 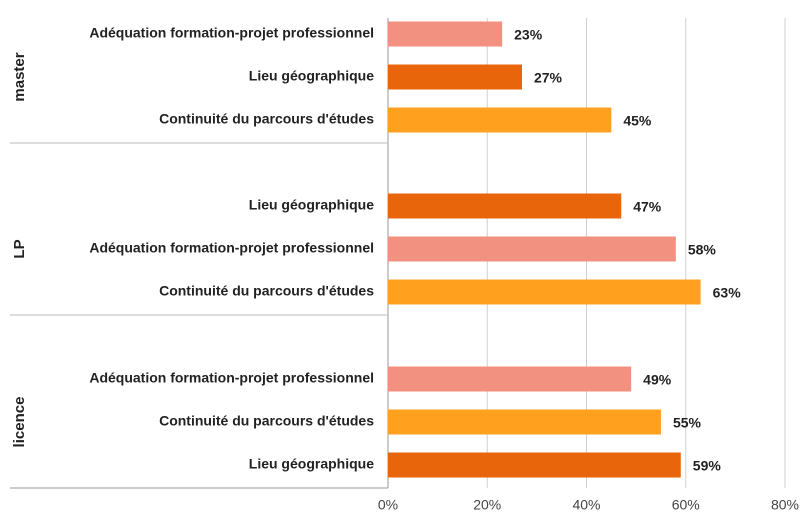 What do you see at coordinates (727, 293) in the screenshot?
I see `value-label: 63%` at bounding box center [727, 293].